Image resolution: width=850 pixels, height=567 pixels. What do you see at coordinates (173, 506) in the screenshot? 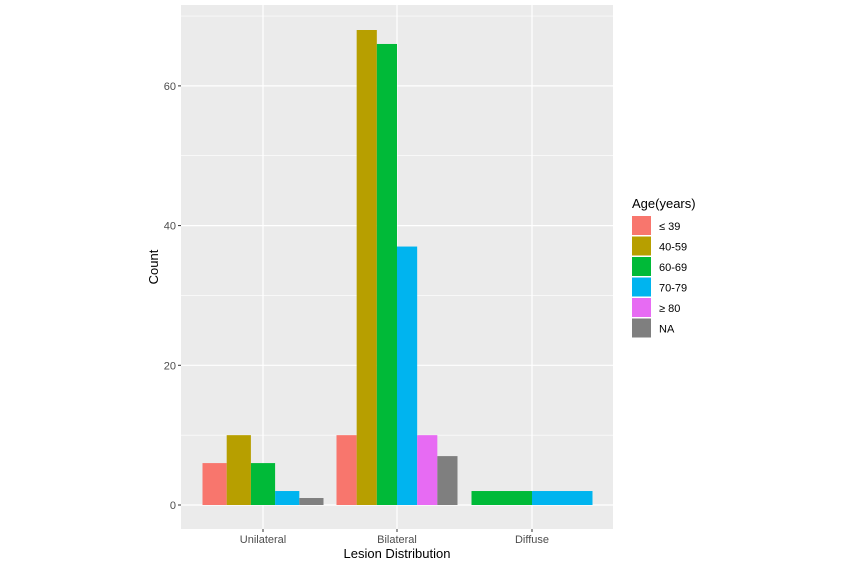
I see `y-tick-label: 0` at bounding box center [173, 506].